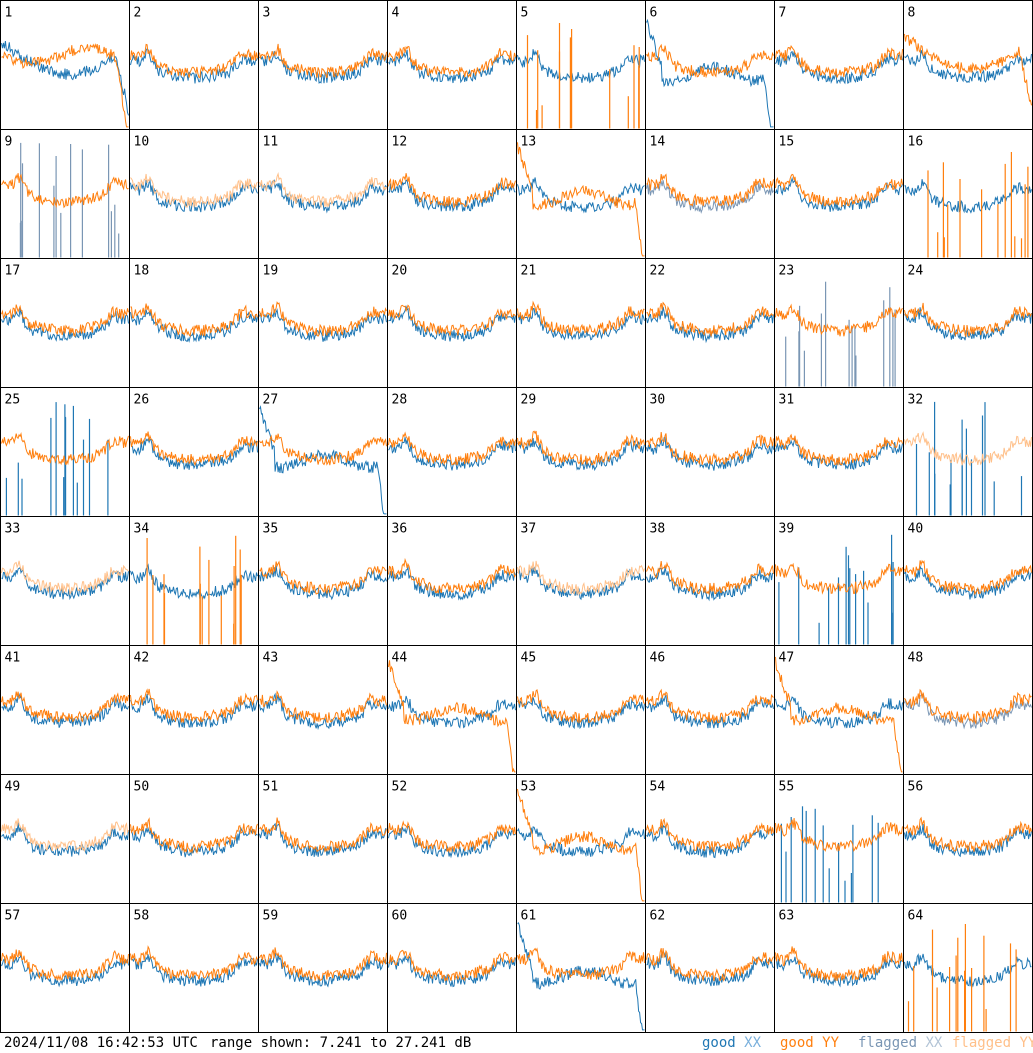 Image resolution: width=1033 pixels, height=1053 pixels. I want to click on panel-35-yy-trace, so click(323, 577).